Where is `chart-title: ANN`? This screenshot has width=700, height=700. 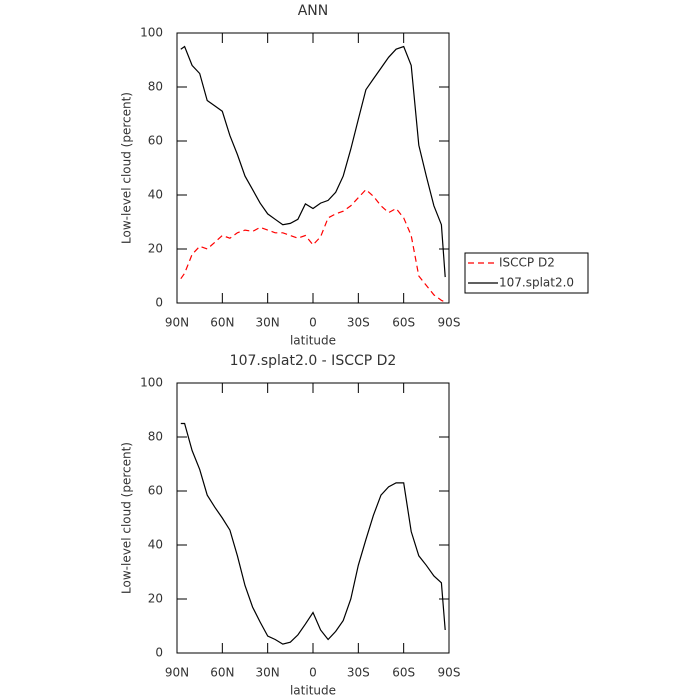 chart-title: ANN is located at coordinates (313, 11).